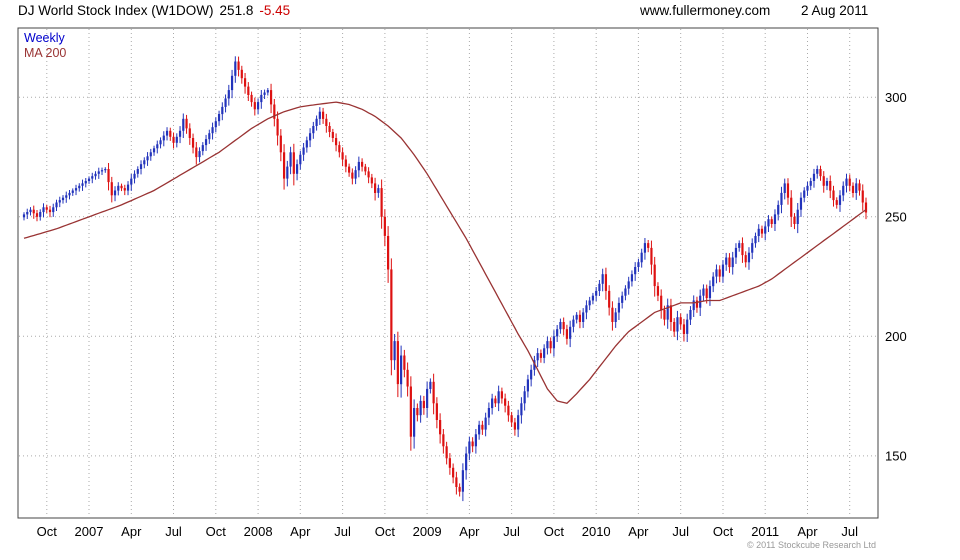 The image size is (960, 560). I want to click on copyright-text: © 2011 Stockcube Research Ltd, so click(811, 545).